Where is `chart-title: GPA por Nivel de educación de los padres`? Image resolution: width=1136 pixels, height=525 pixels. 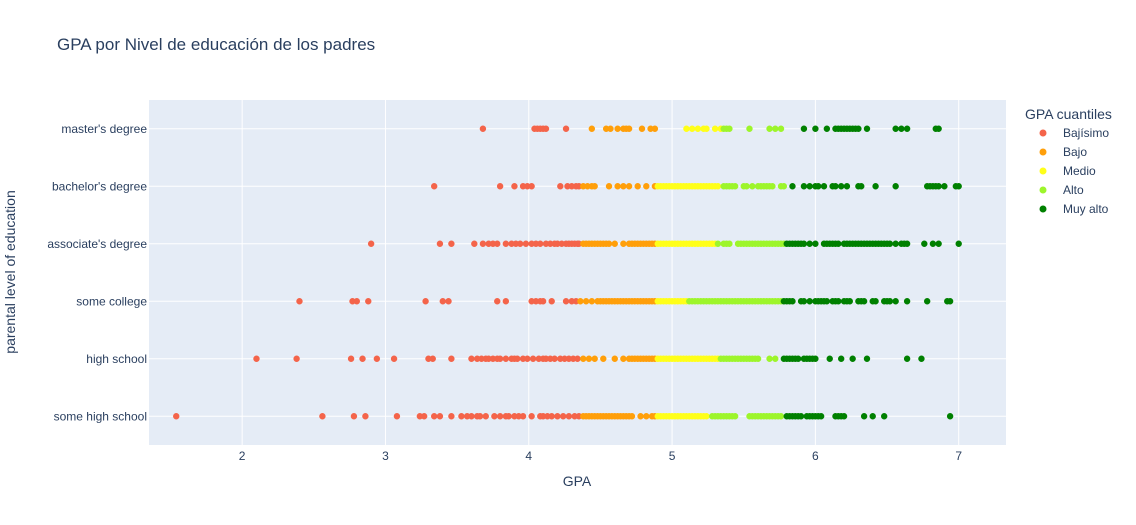 chart-title: GPA por Nivel de educación de los padres is located at coordinates (216, 44).